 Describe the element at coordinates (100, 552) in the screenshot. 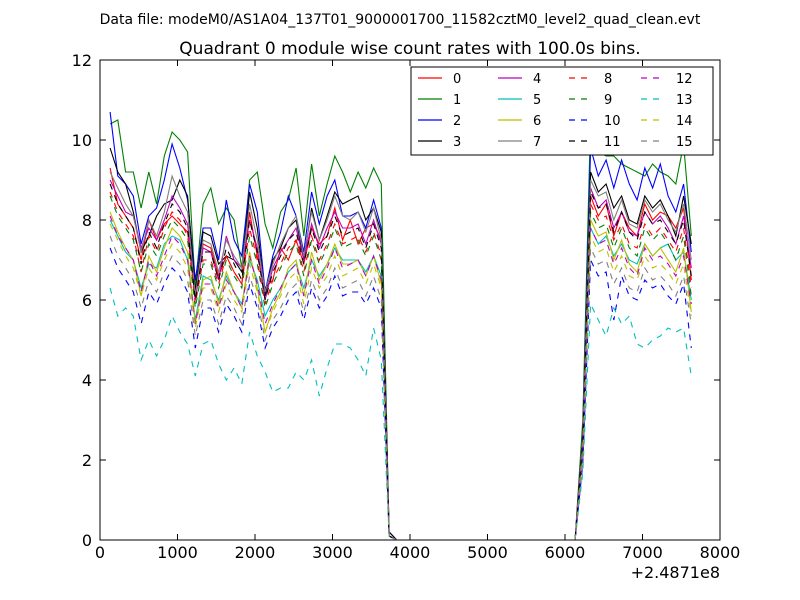

I see `x-tick-label: 0` at that location.